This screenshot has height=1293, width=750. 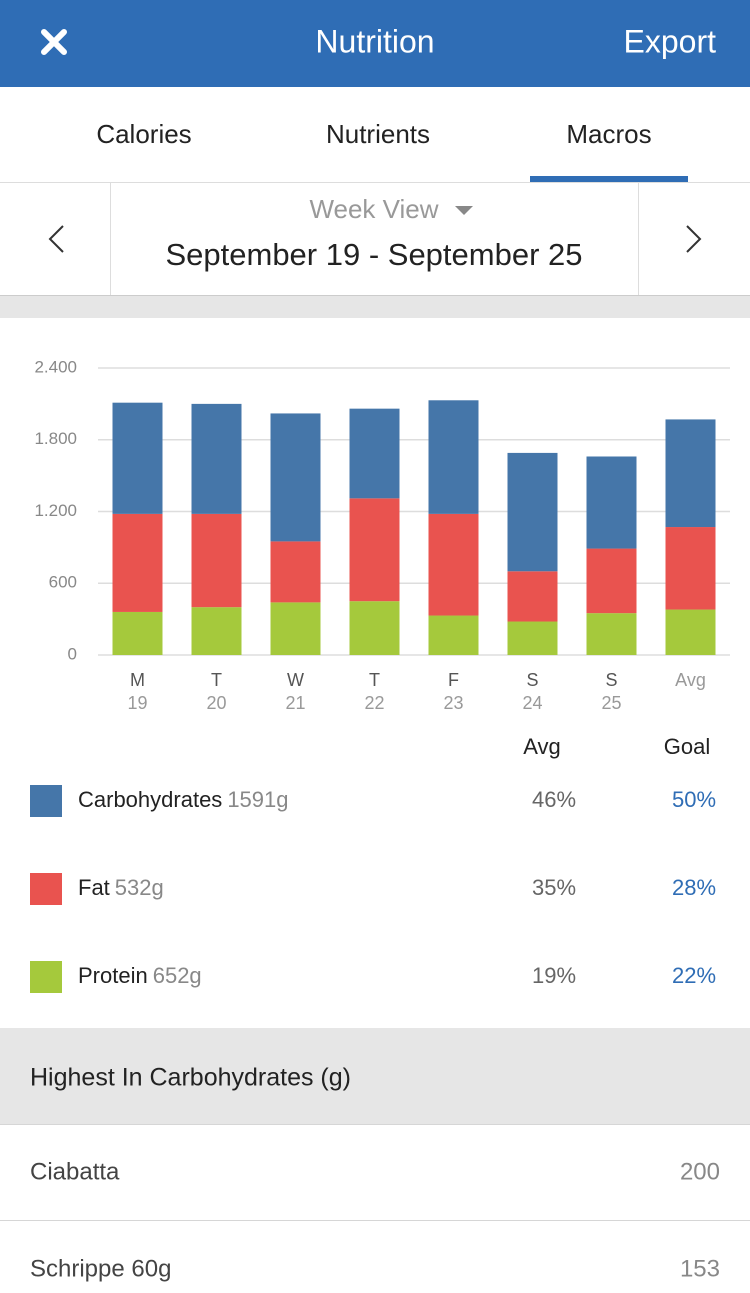 I want to click on legend-label: Protein 652g, so click(x=140, y=975).